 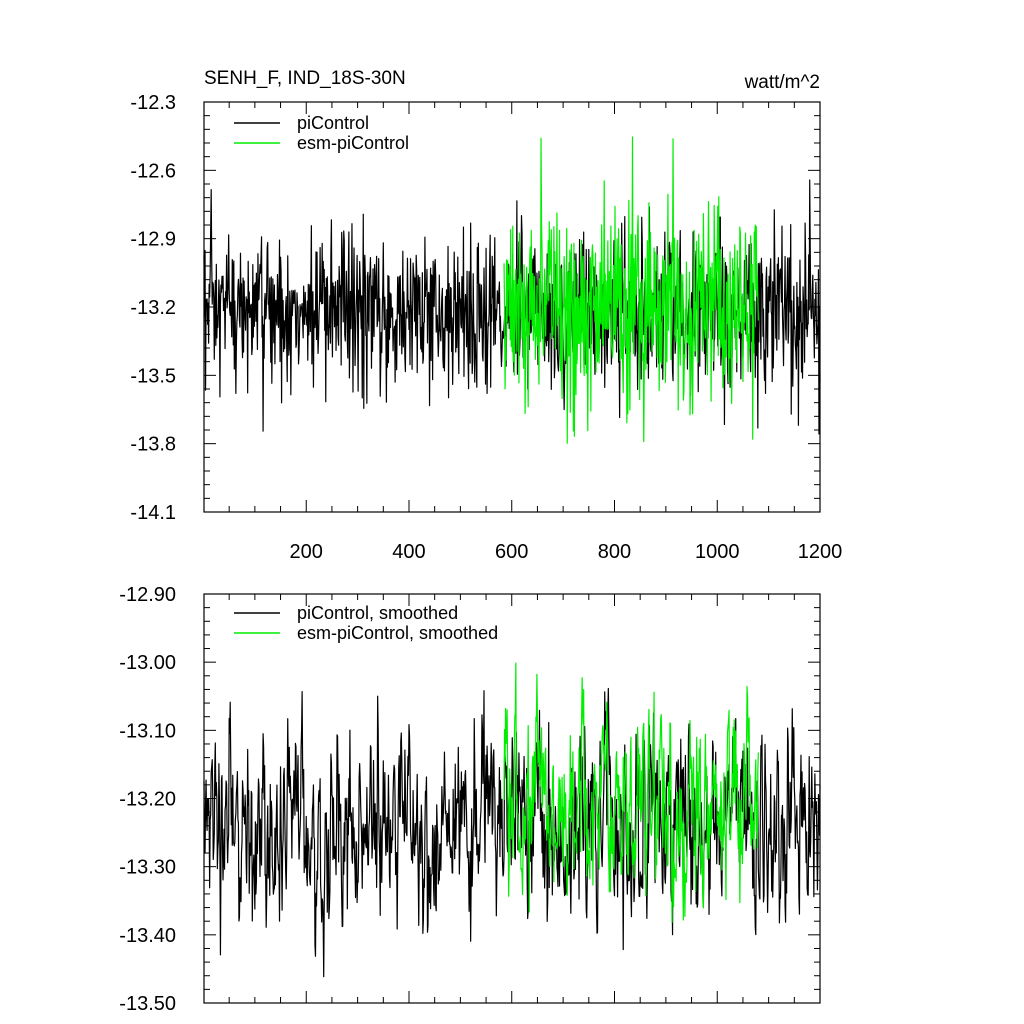 I want to click on legend-label-esm-picontrol: esm-piControl, so click(x=353, y=143).